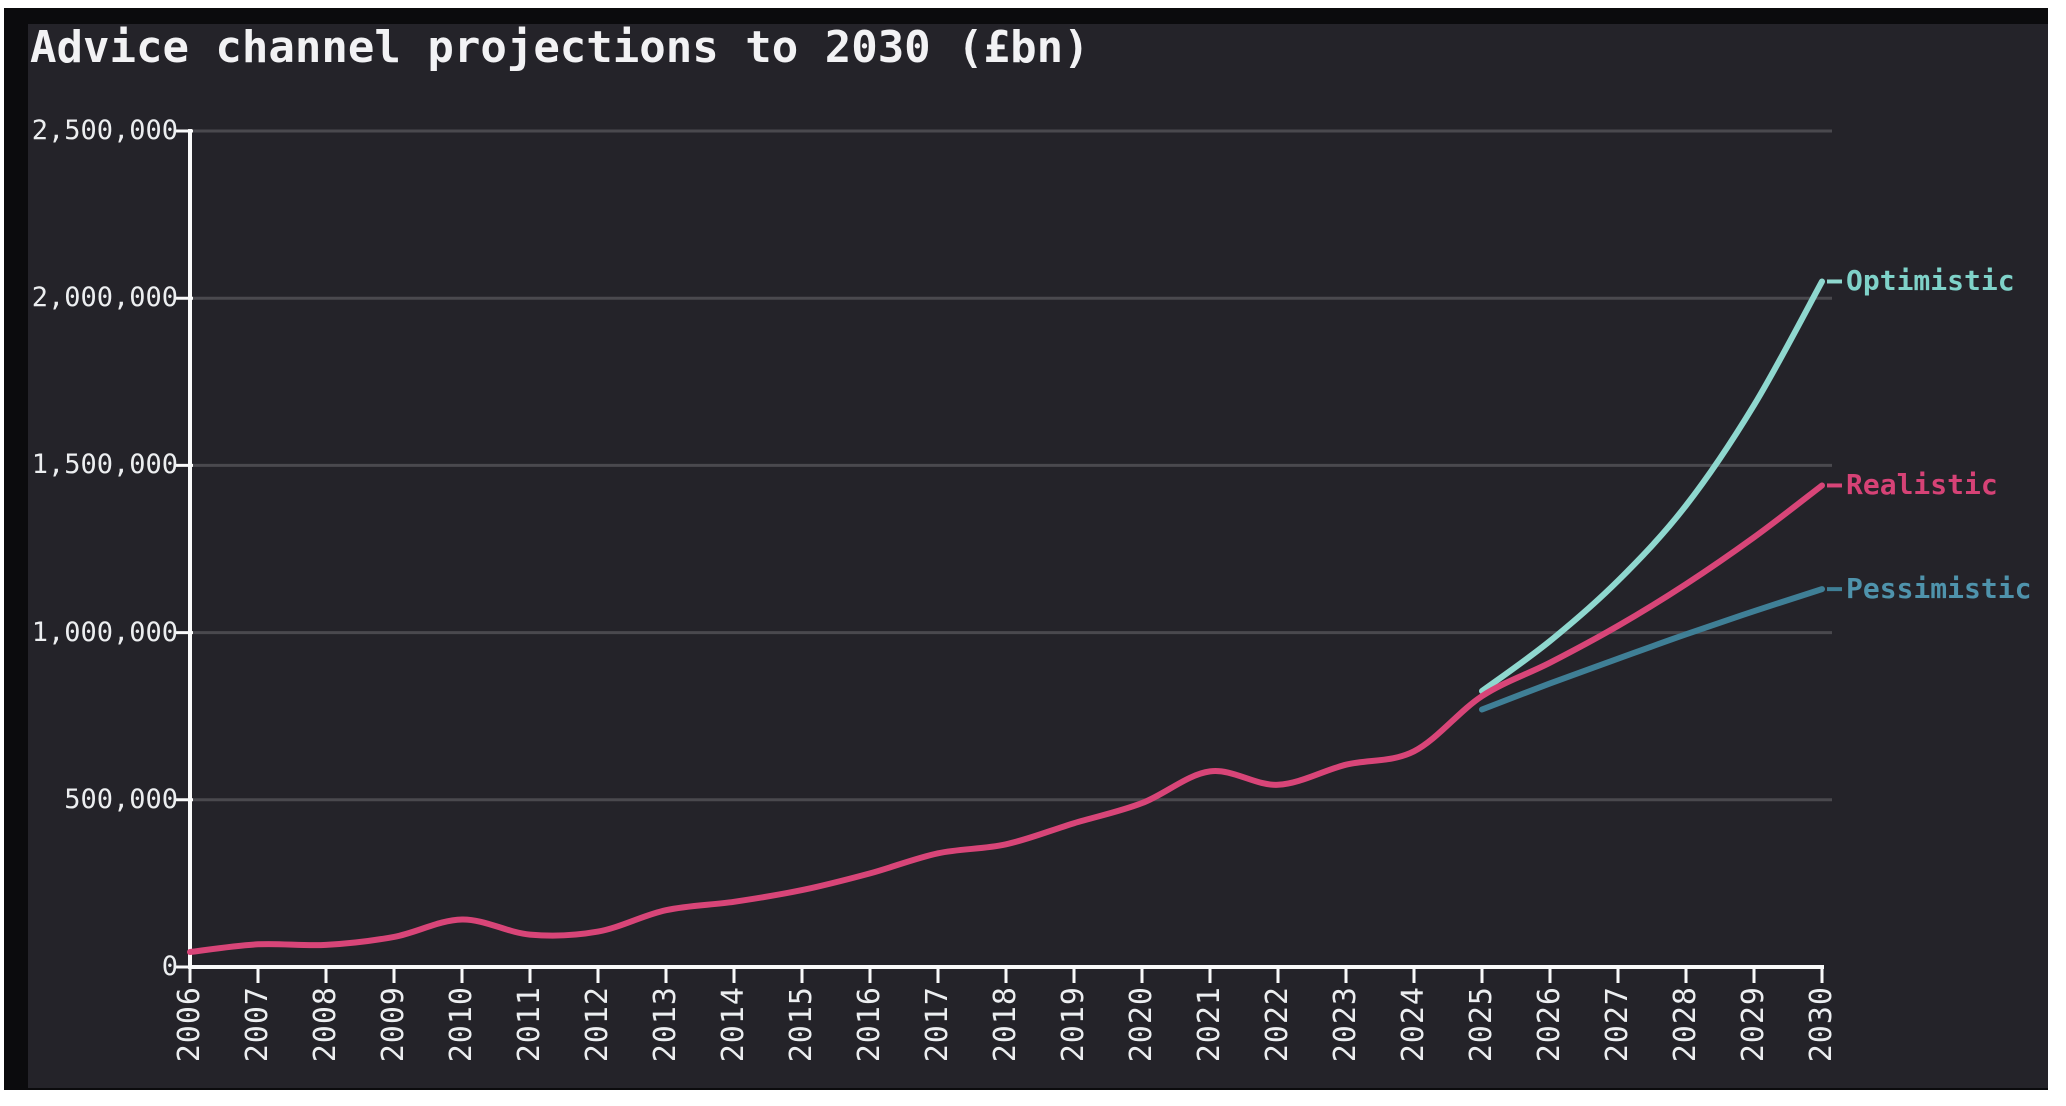 This screenshot has width=2066, height=1106. I want to click on x-tick-label: 2017, so click(937, 1024).